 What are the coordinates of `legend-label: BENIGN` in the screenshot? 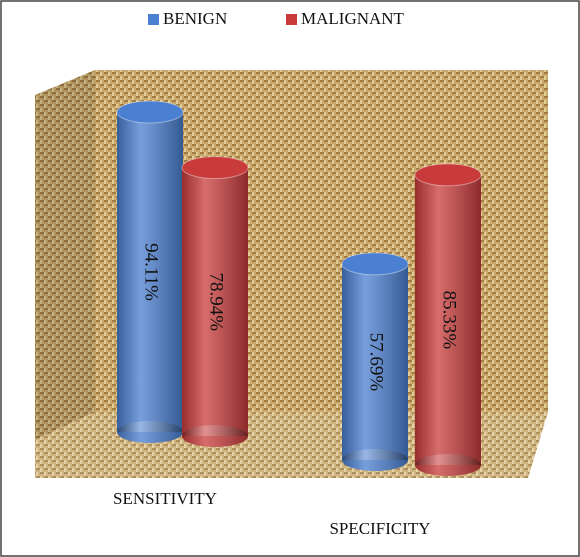 It's located at (195, 18).